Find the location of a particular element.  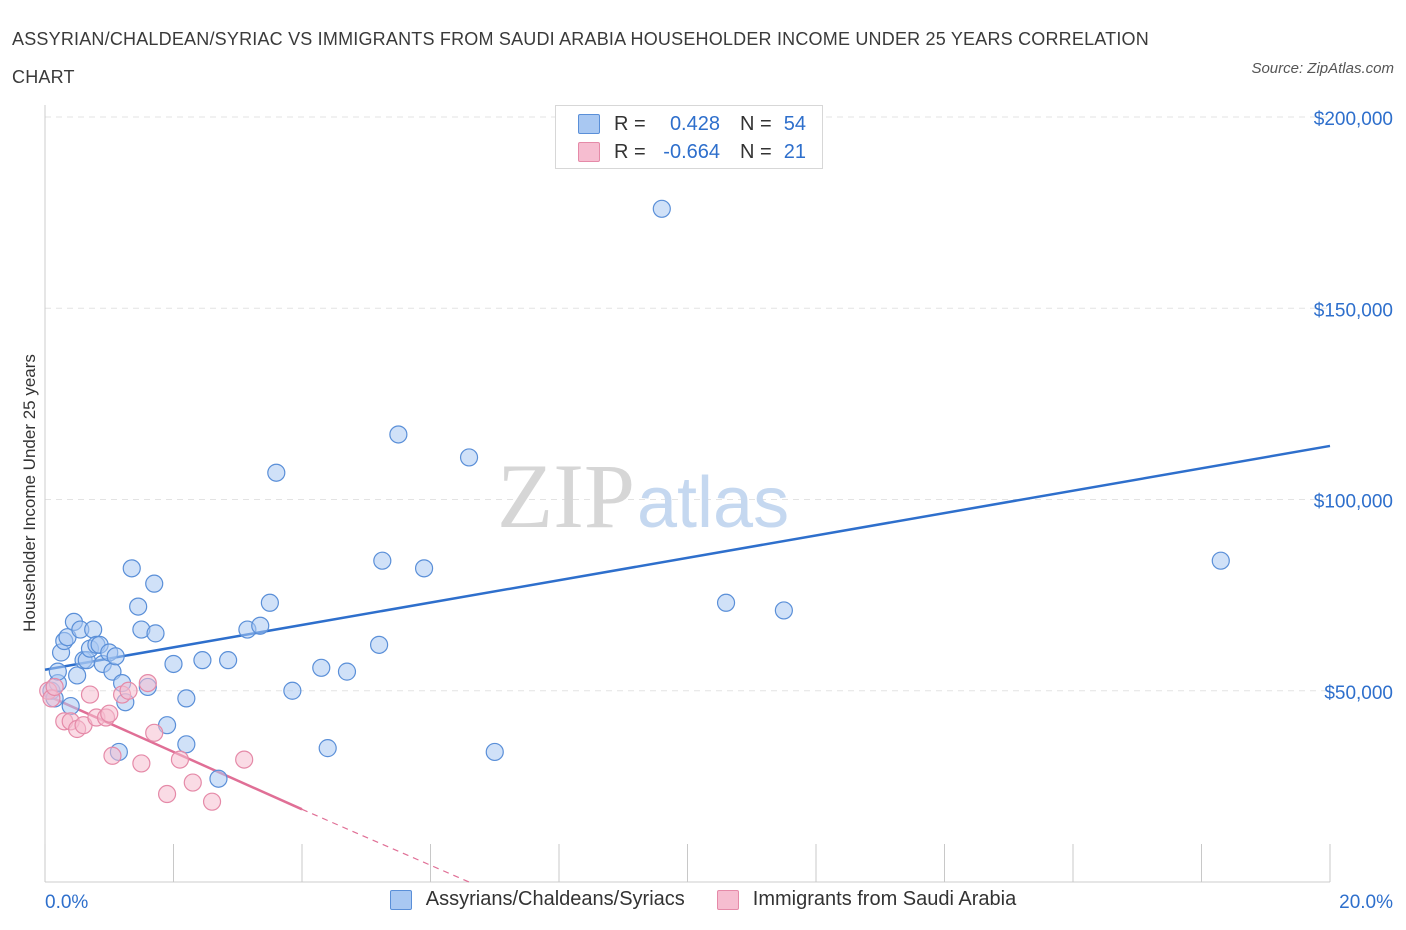

pink-n-value: 21 is located at coordinates (794, 151).